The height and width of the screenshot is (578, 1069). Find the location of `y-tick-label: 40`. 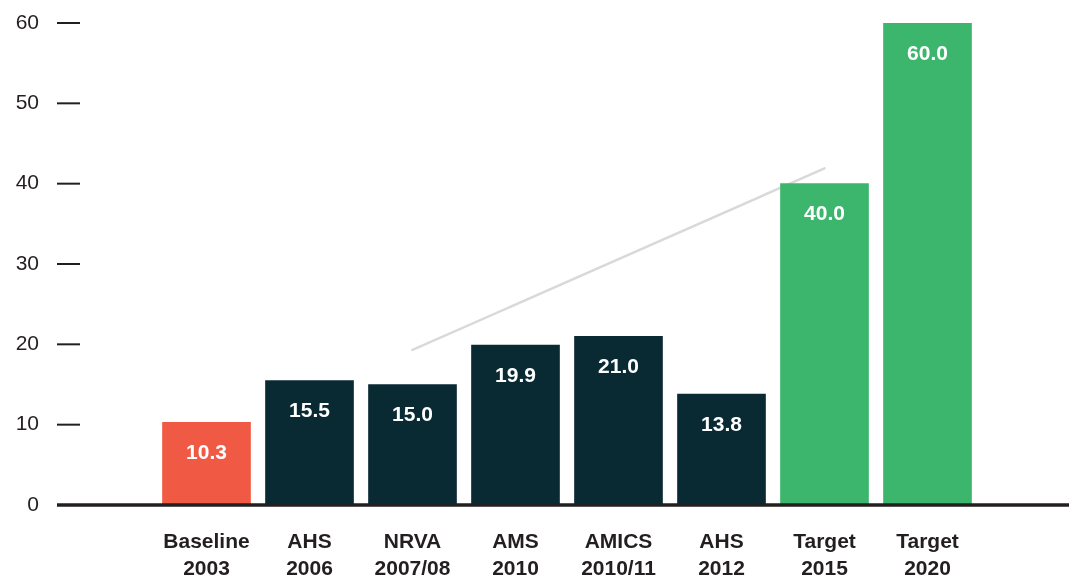

y-tick-label: 40 is located at coordinates (27, 182).